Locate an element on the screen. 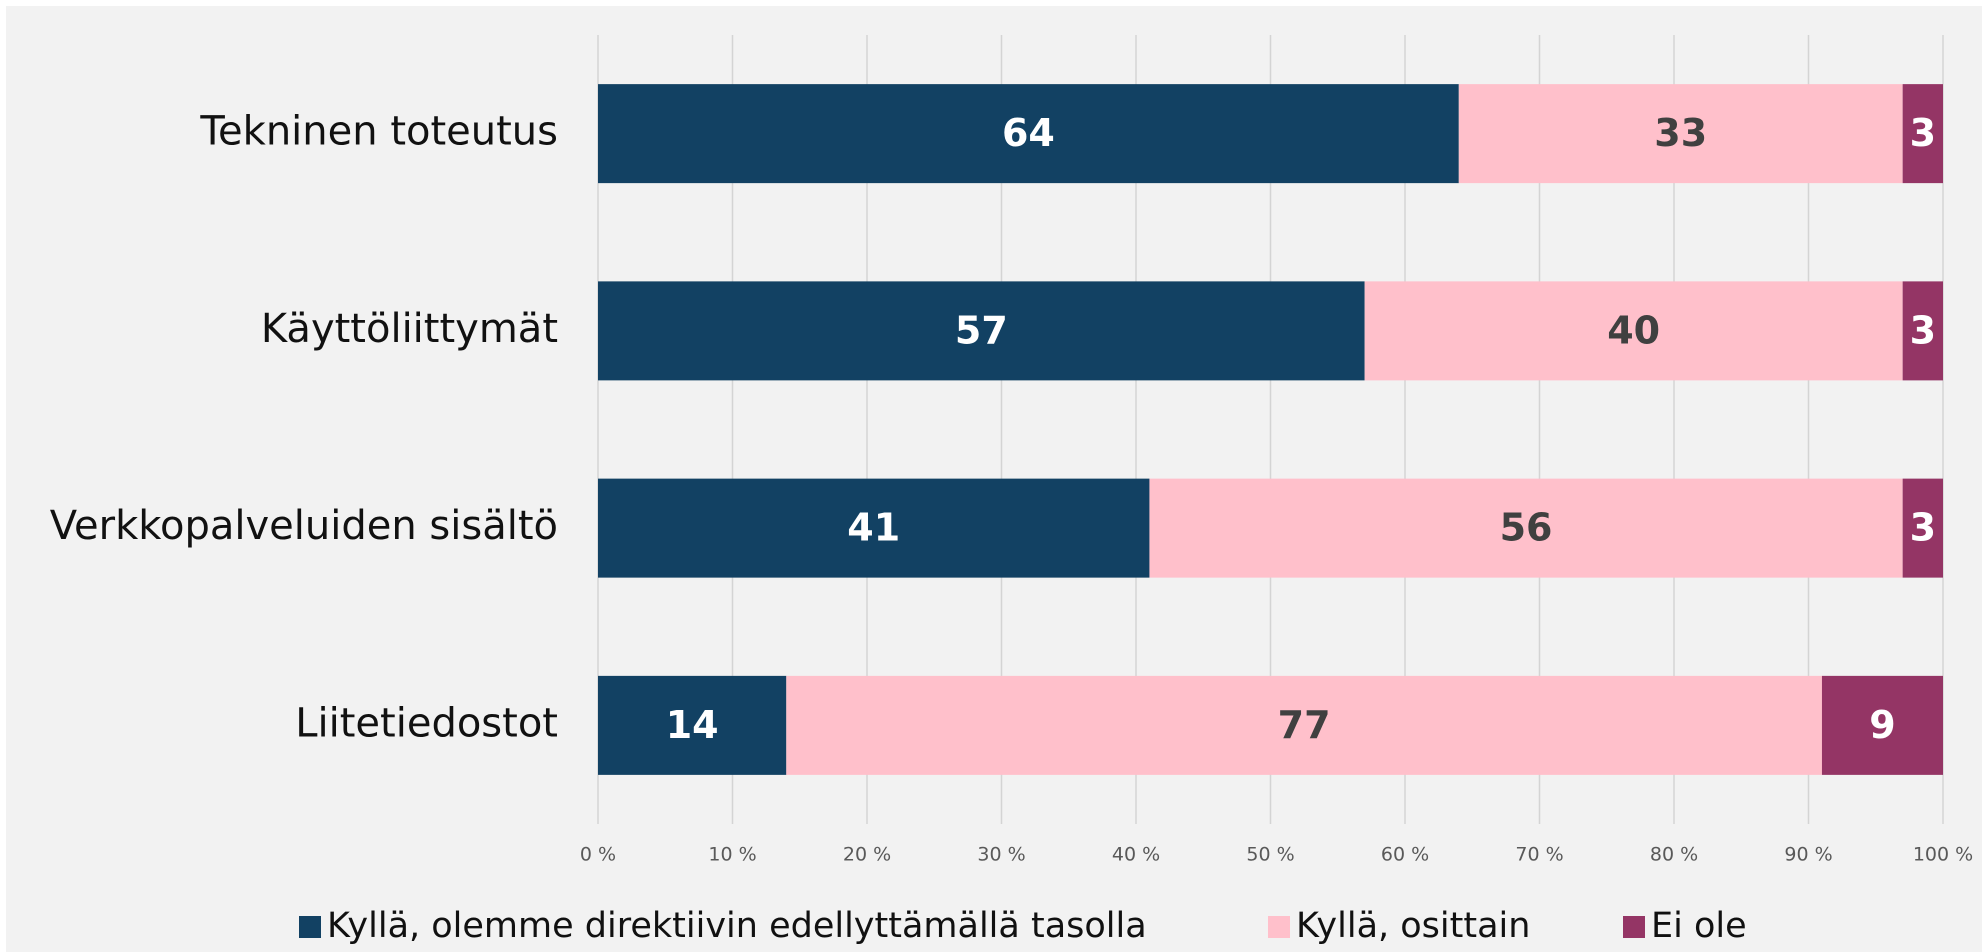 This screenshot has height=952, width=1988. data-label: 14 is located at coordinates (692, 725).